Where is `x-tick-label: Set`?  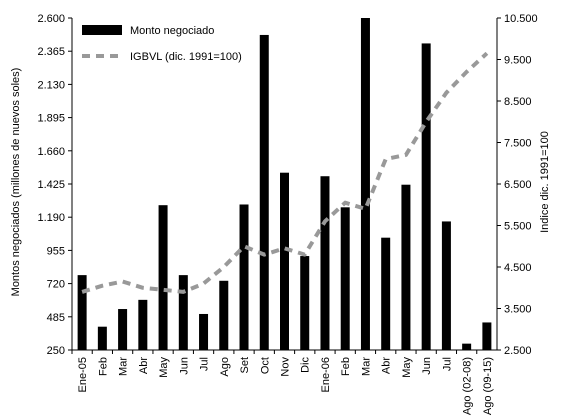 x-tick-label: Set is located at coordinates (245, 365).